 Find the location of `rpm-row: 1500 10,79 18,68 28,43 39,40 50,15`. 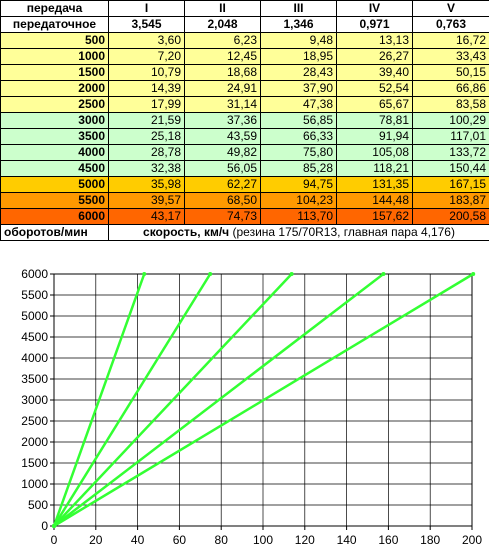

rpm-row: 1500 10,79 18,68 28,43 39,40 50,15 is located at coordinates (244, 72).